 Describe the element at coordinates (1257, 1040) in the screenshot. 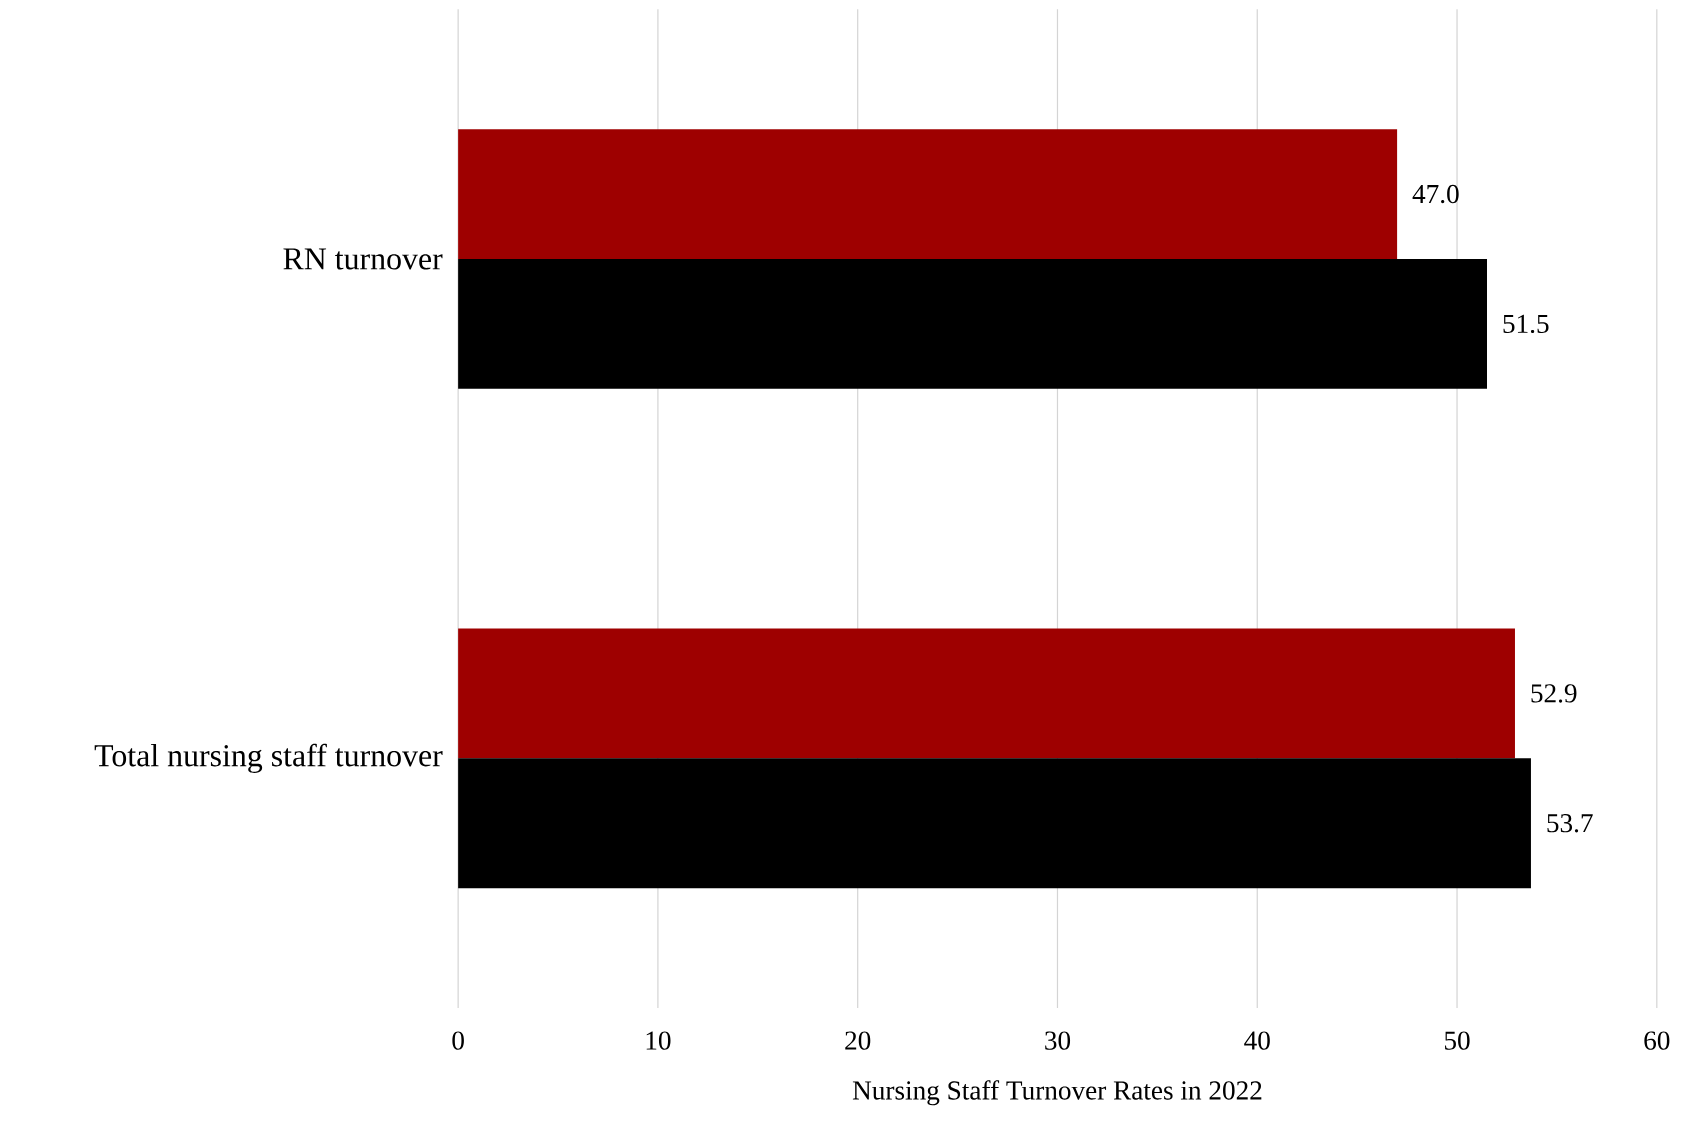

I see `x-tick-label: 40` at that location.